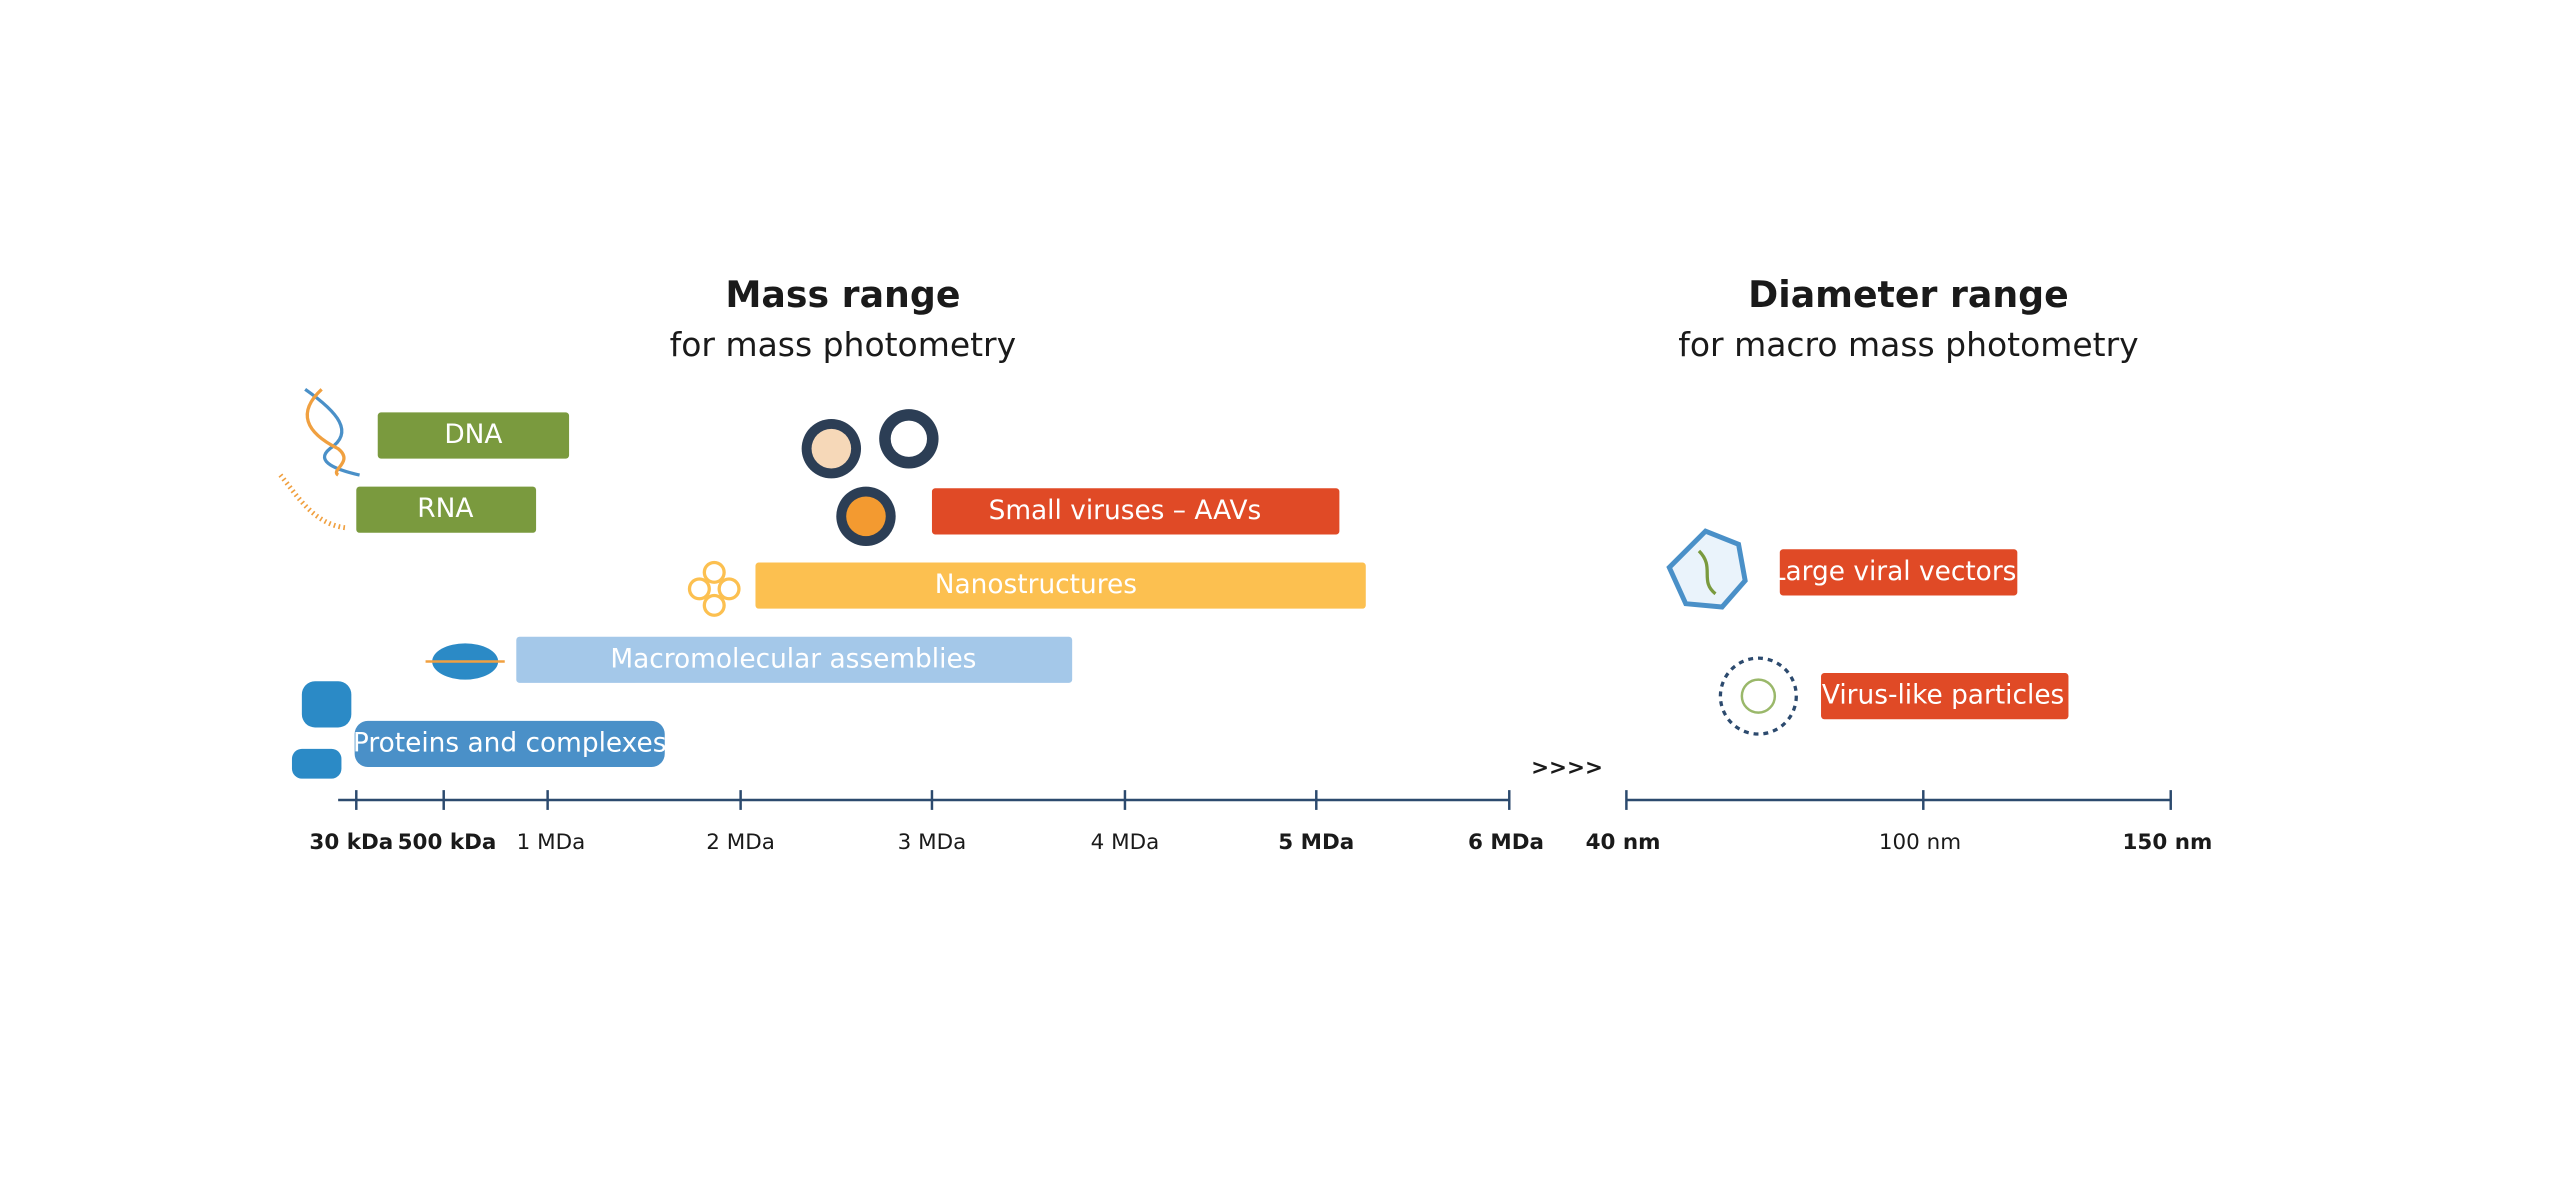  What do you see at coordinates (1898, 800) in the screenshot?
I see `diameter-axis` at bounding box center [1898, 800].